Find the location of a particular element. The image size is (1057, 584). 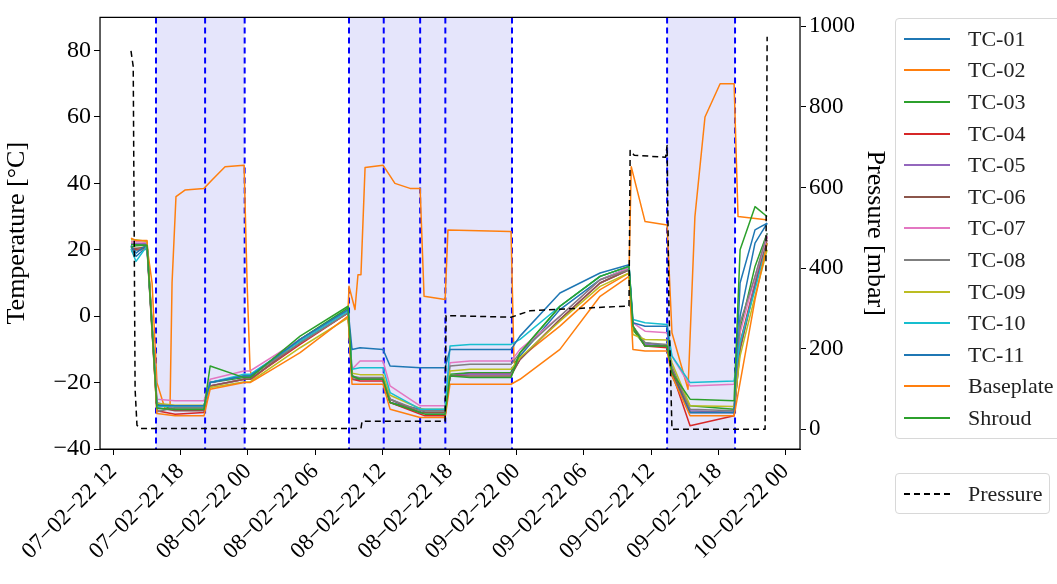

legend-label: TC-07 is located at coordinates (997, 228).